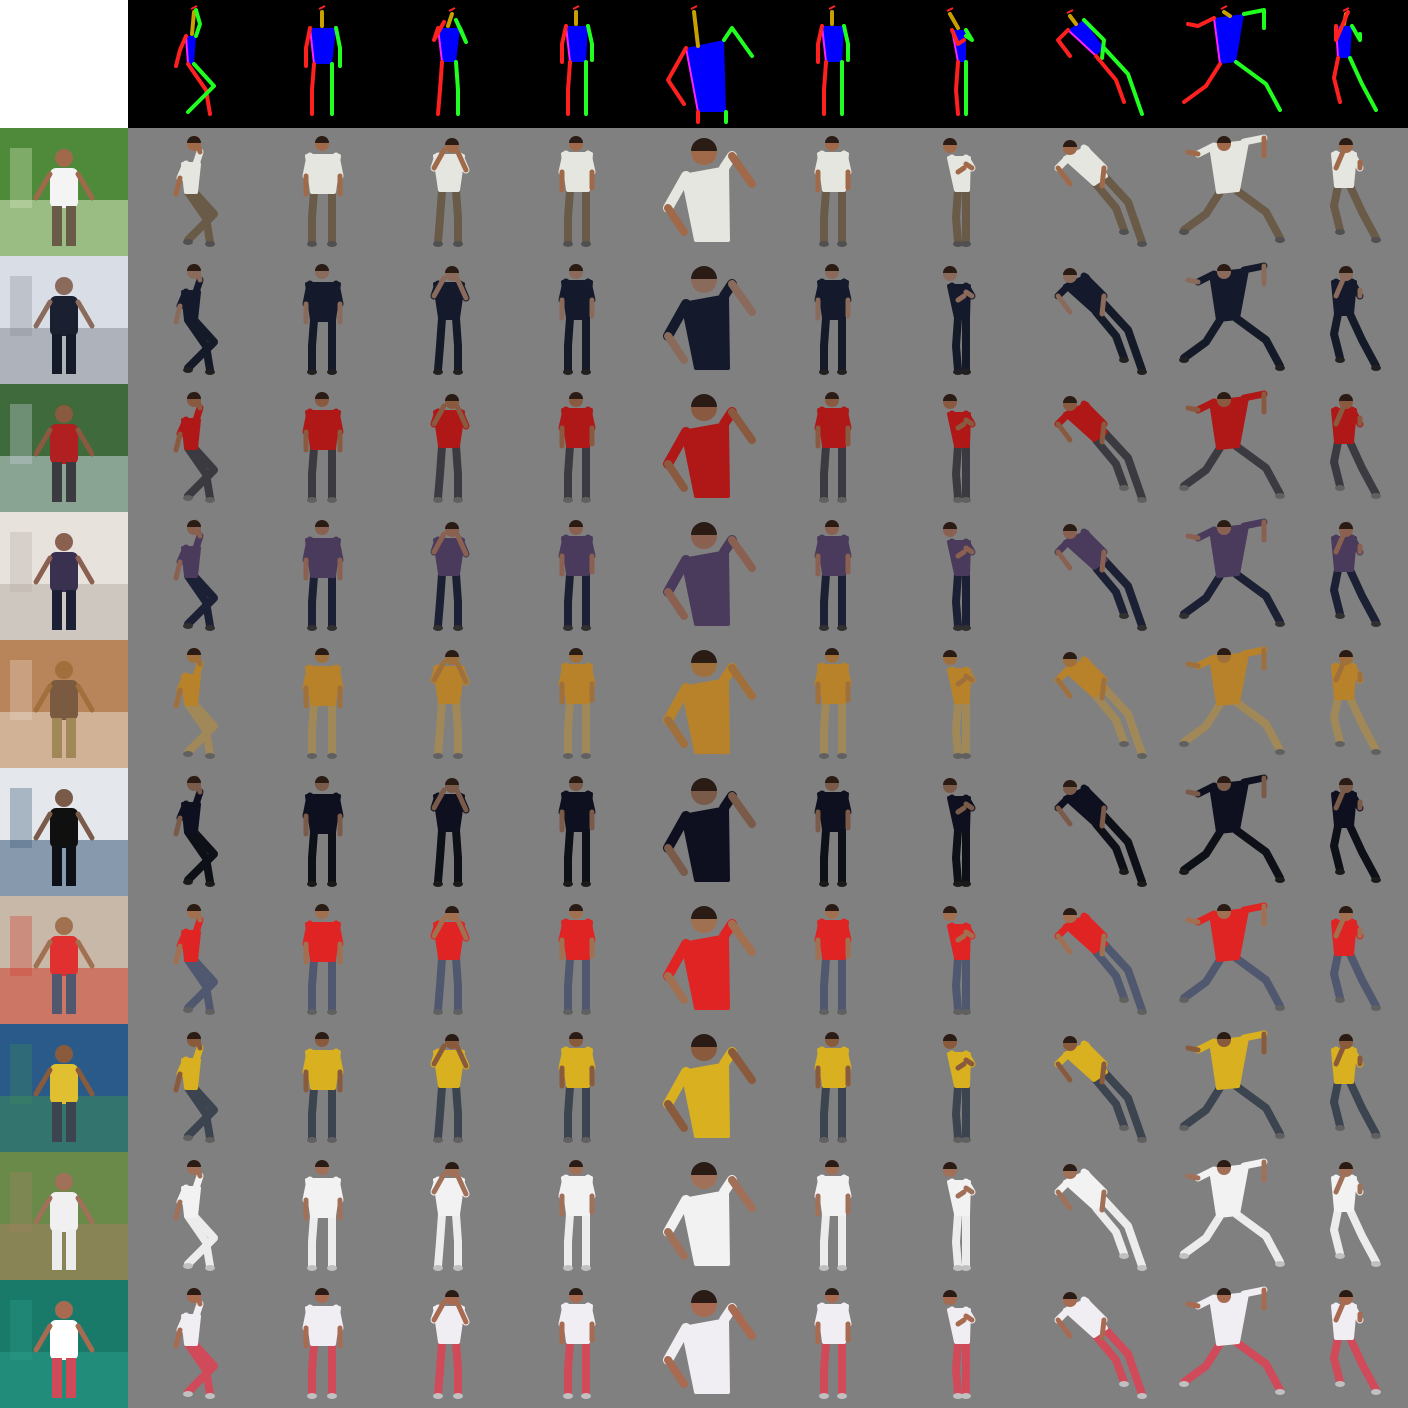 This screenshot has height=1408, width=1408. I want to click on generated-person-r7-c3, so click(450, 960).